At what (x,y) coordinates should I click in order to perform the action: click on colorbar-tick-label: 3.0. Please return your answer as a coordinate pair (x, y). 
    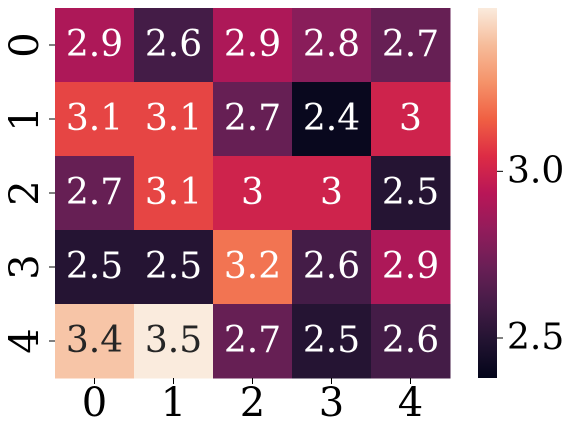
    Looking at the image, I should click on (535, 170).